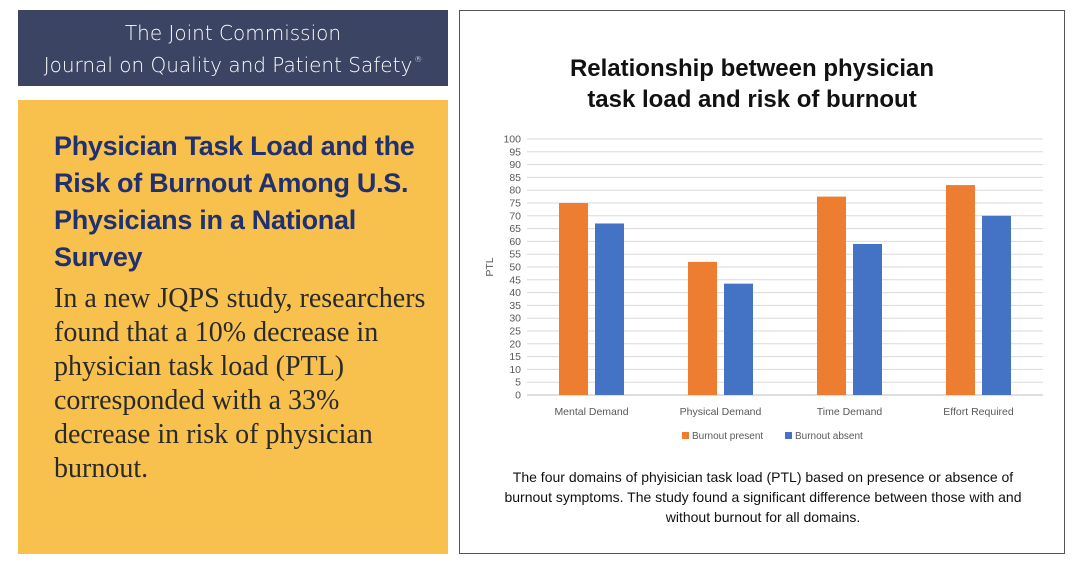  I want to click on y-tick-label: 25, so click(515, 332).